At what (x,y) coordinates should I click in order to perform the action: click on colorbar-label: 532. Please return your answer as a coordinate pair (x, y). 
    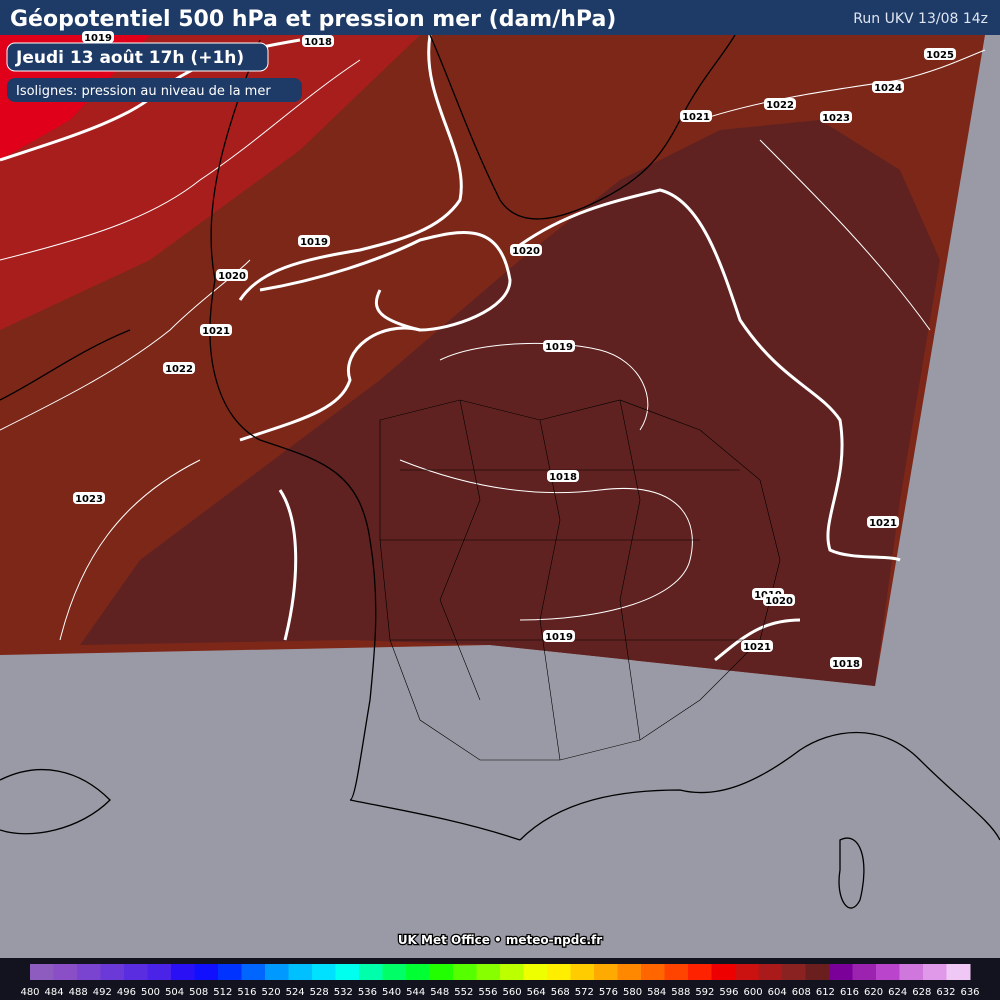
    Looking at the image, I should click on (343, 992).